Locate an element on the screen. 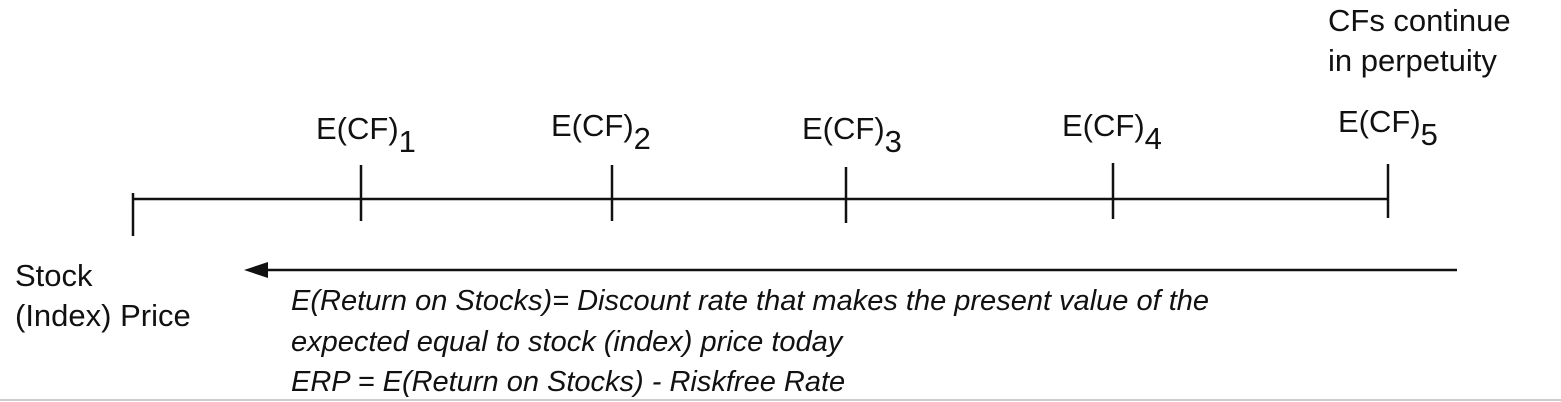  cash-flow-label: E(CF)4 is located at coordinates (1112, 132).